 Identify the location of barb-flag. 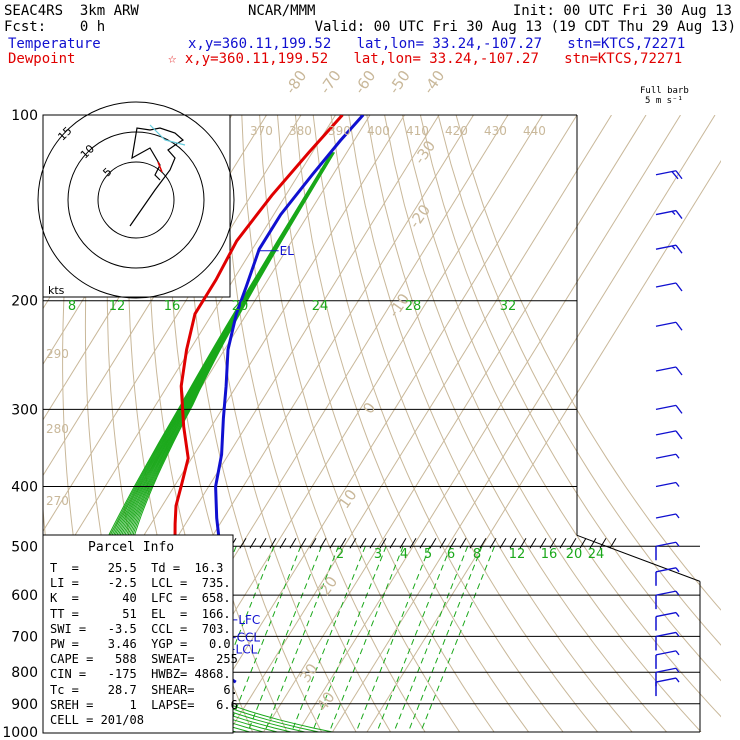
(679, 287).